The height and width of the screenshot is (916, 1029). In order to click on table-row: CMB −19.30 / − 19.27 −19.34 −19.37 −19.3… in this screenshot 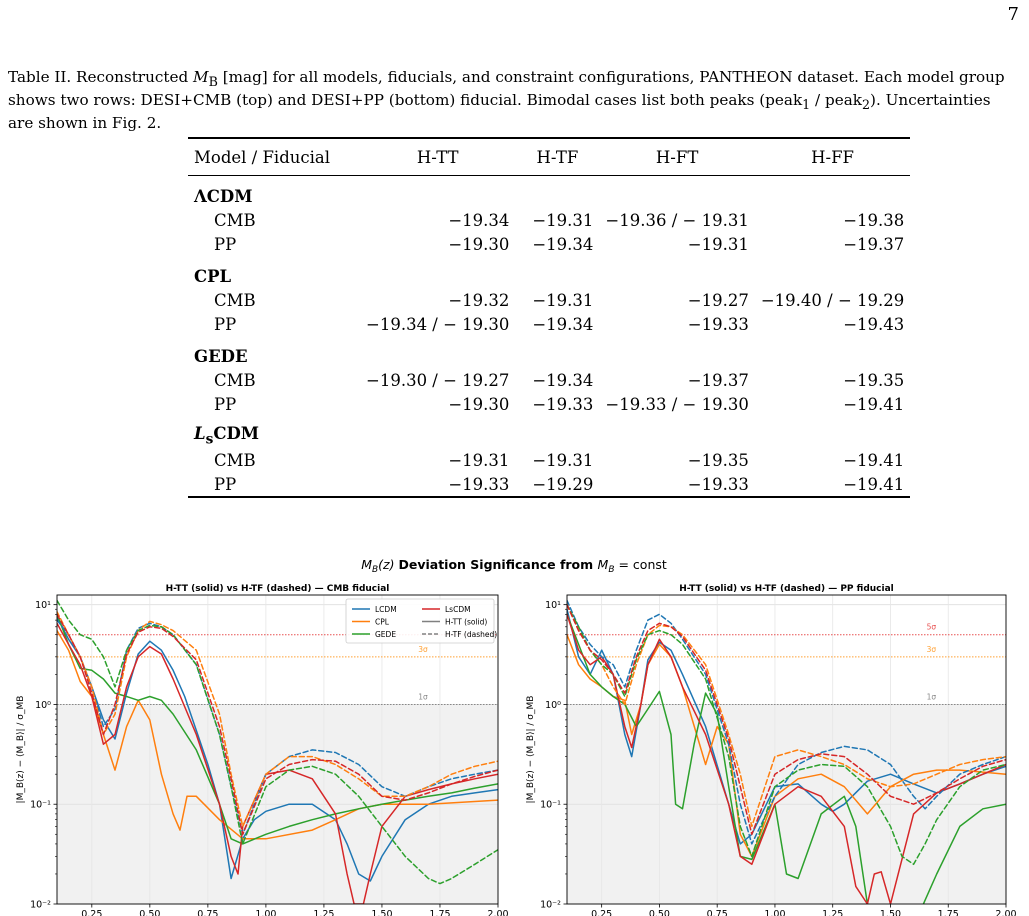, I will do `click(549, 380)`.